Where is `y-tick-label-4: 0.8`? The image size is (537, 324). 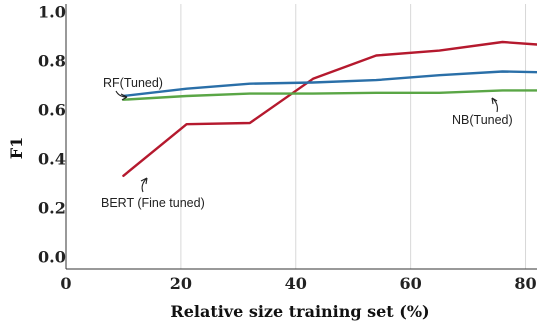
y-tick-label-4: 0.8 is located at coordinates (52, 60).